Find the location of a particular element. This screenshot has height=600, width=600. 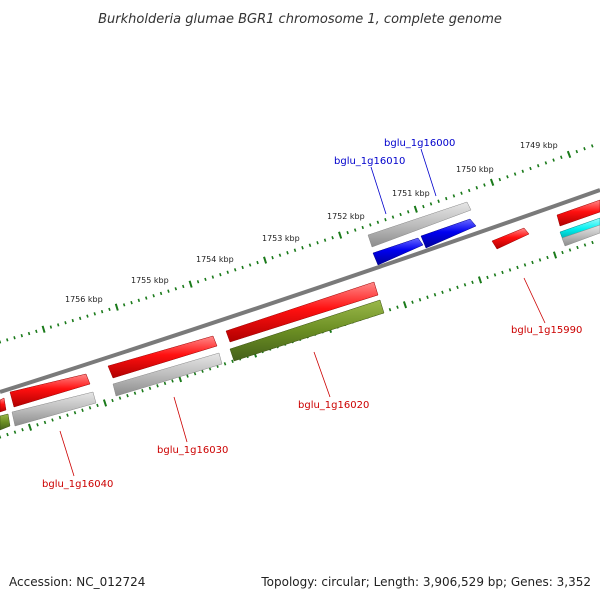

cds-bglu-1g16030 is located at coordinates (167, 374).